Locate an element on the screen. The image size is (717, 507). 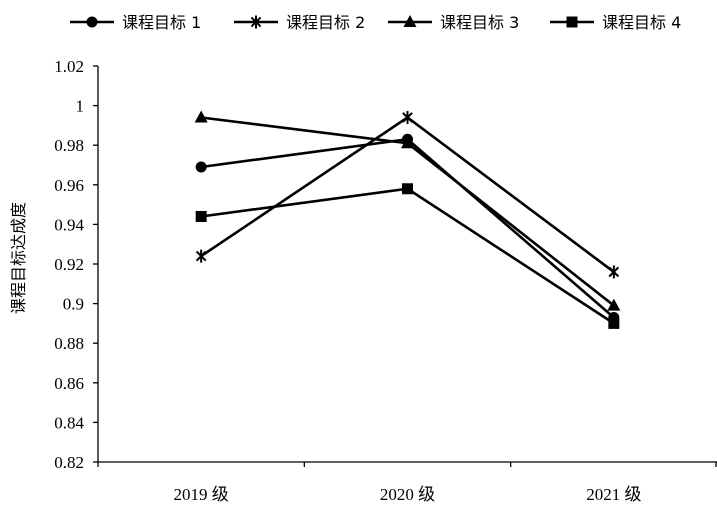
y-tick-label: 0.86 is located at coordinates (69, 383).